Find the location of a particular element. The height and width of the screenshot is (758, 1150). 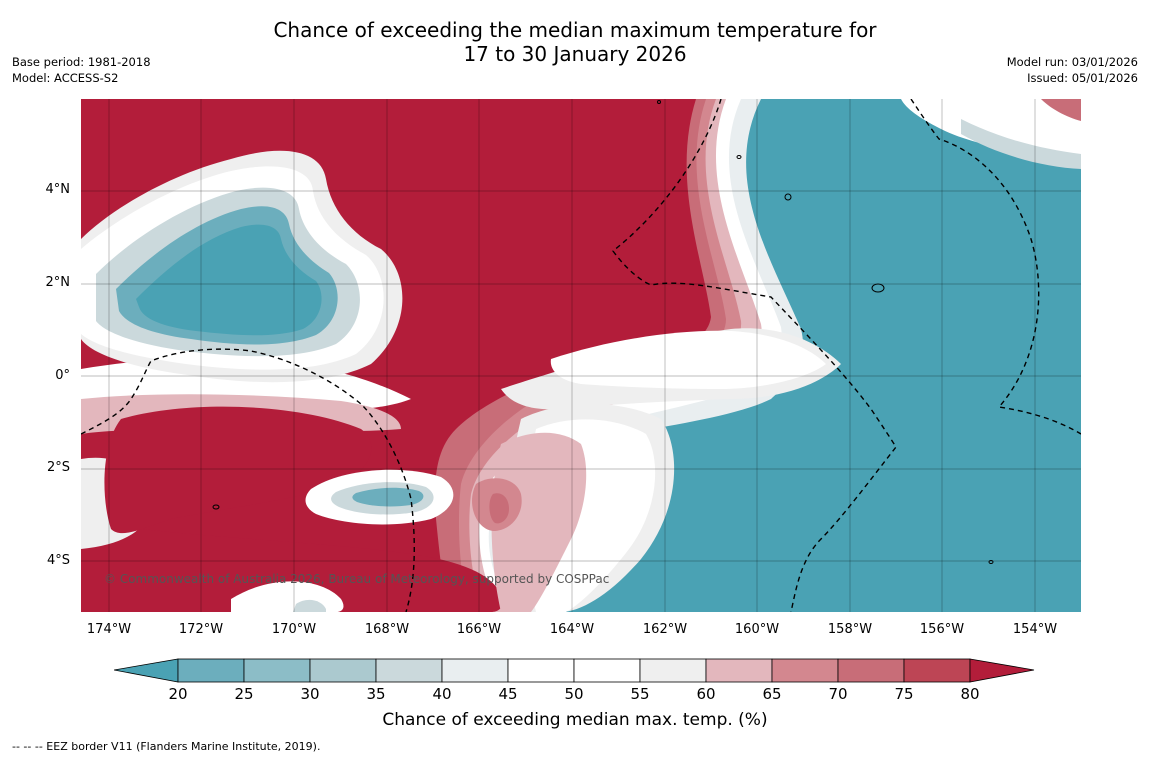

colorbar-tick-75: 75 is located at coordinates (904, 694).